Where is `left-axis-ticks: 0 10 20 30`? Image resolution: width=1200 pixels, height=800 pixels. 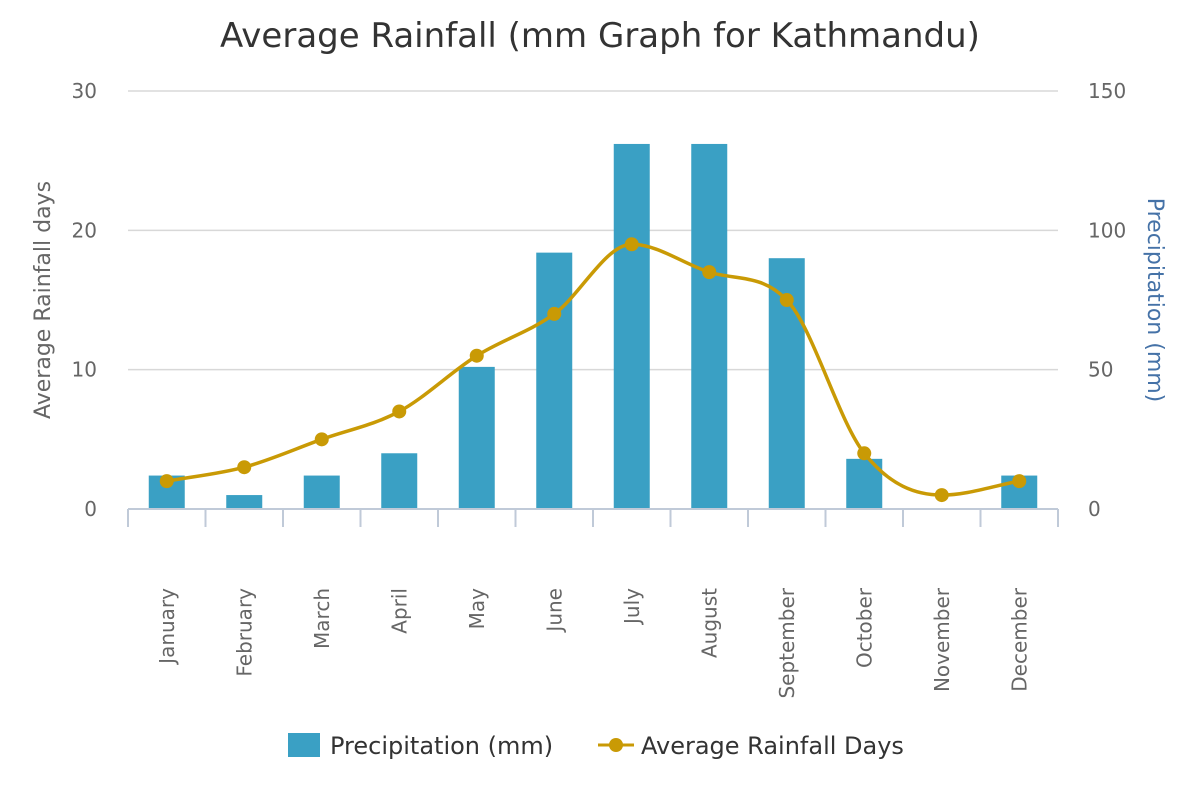
left-axis-ticks: 0 10 20 30 is located at coordinates (84, 300).